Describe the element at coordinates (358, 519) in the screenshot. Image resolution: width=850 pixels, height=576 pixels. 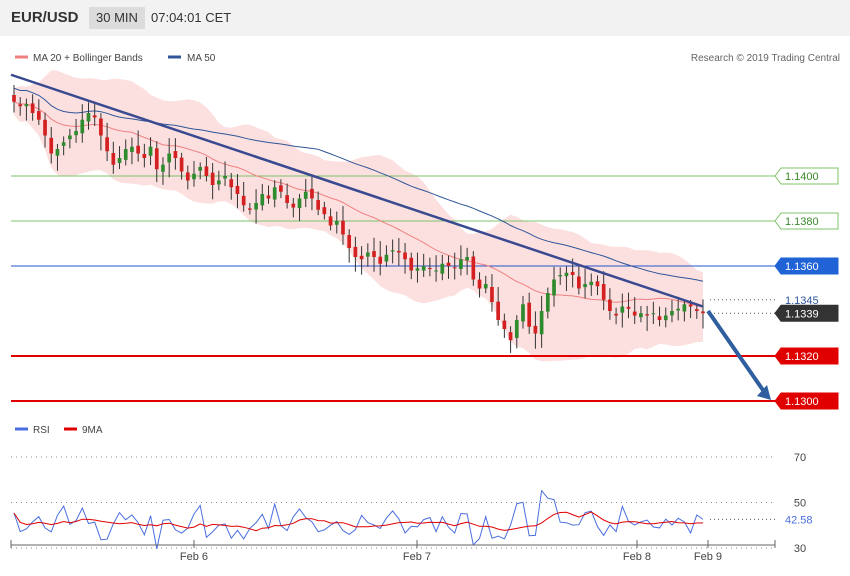
I see `rsi-line` at that location.